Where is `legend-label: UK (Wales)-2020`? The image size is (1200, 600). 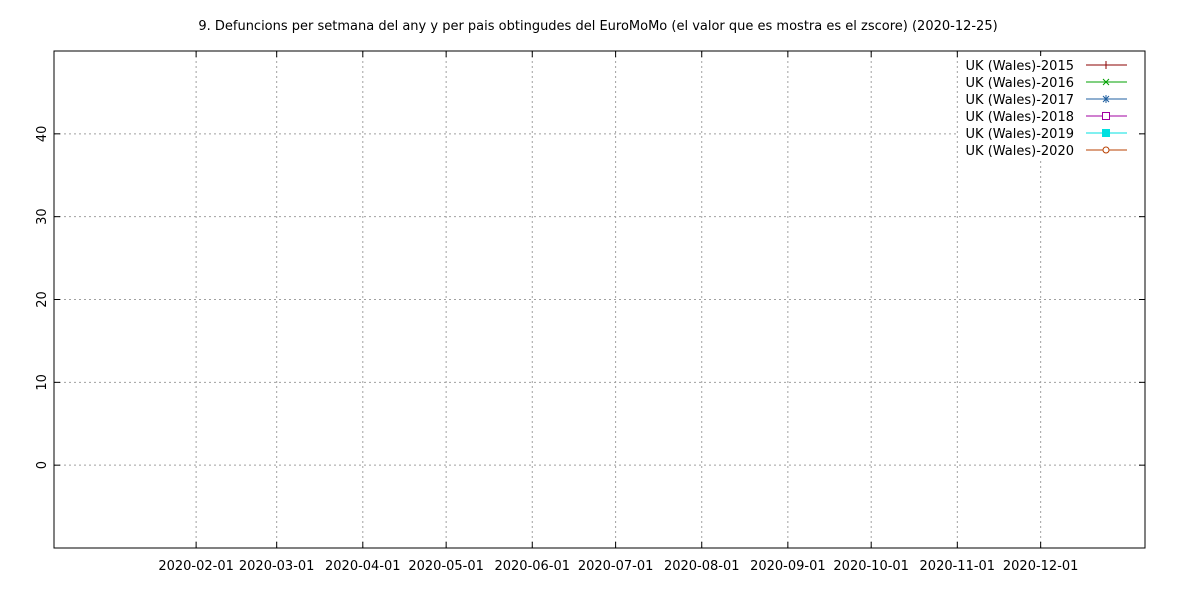 legend-label: UK (Wales)-2020 is located at coordinates (1020, 151).